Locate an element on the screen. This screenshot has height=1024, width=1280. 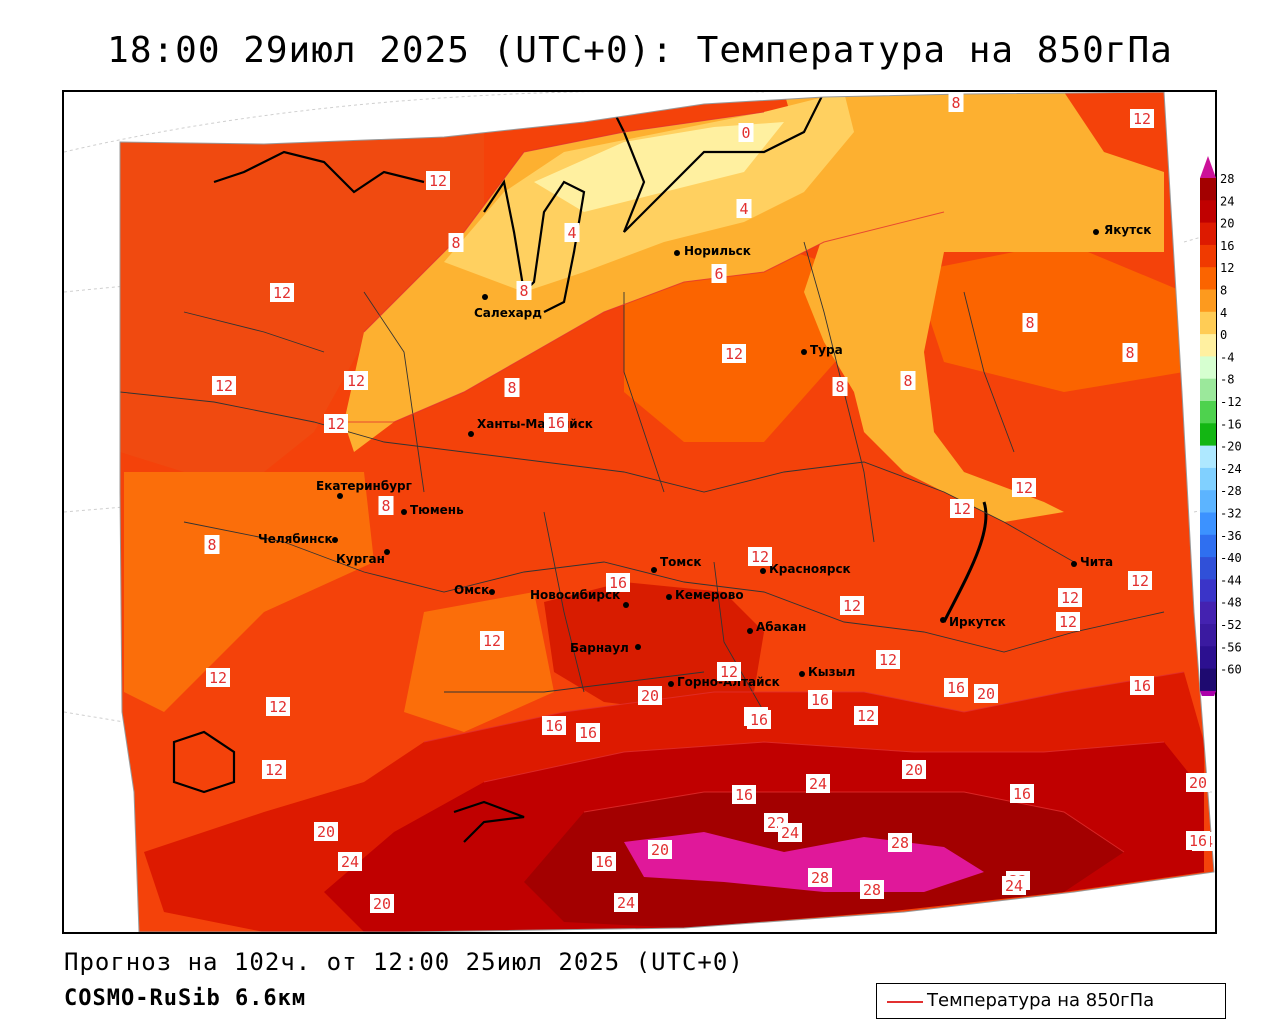
city-marker: Горно-Алтайск is located at coordinates (724, 682).